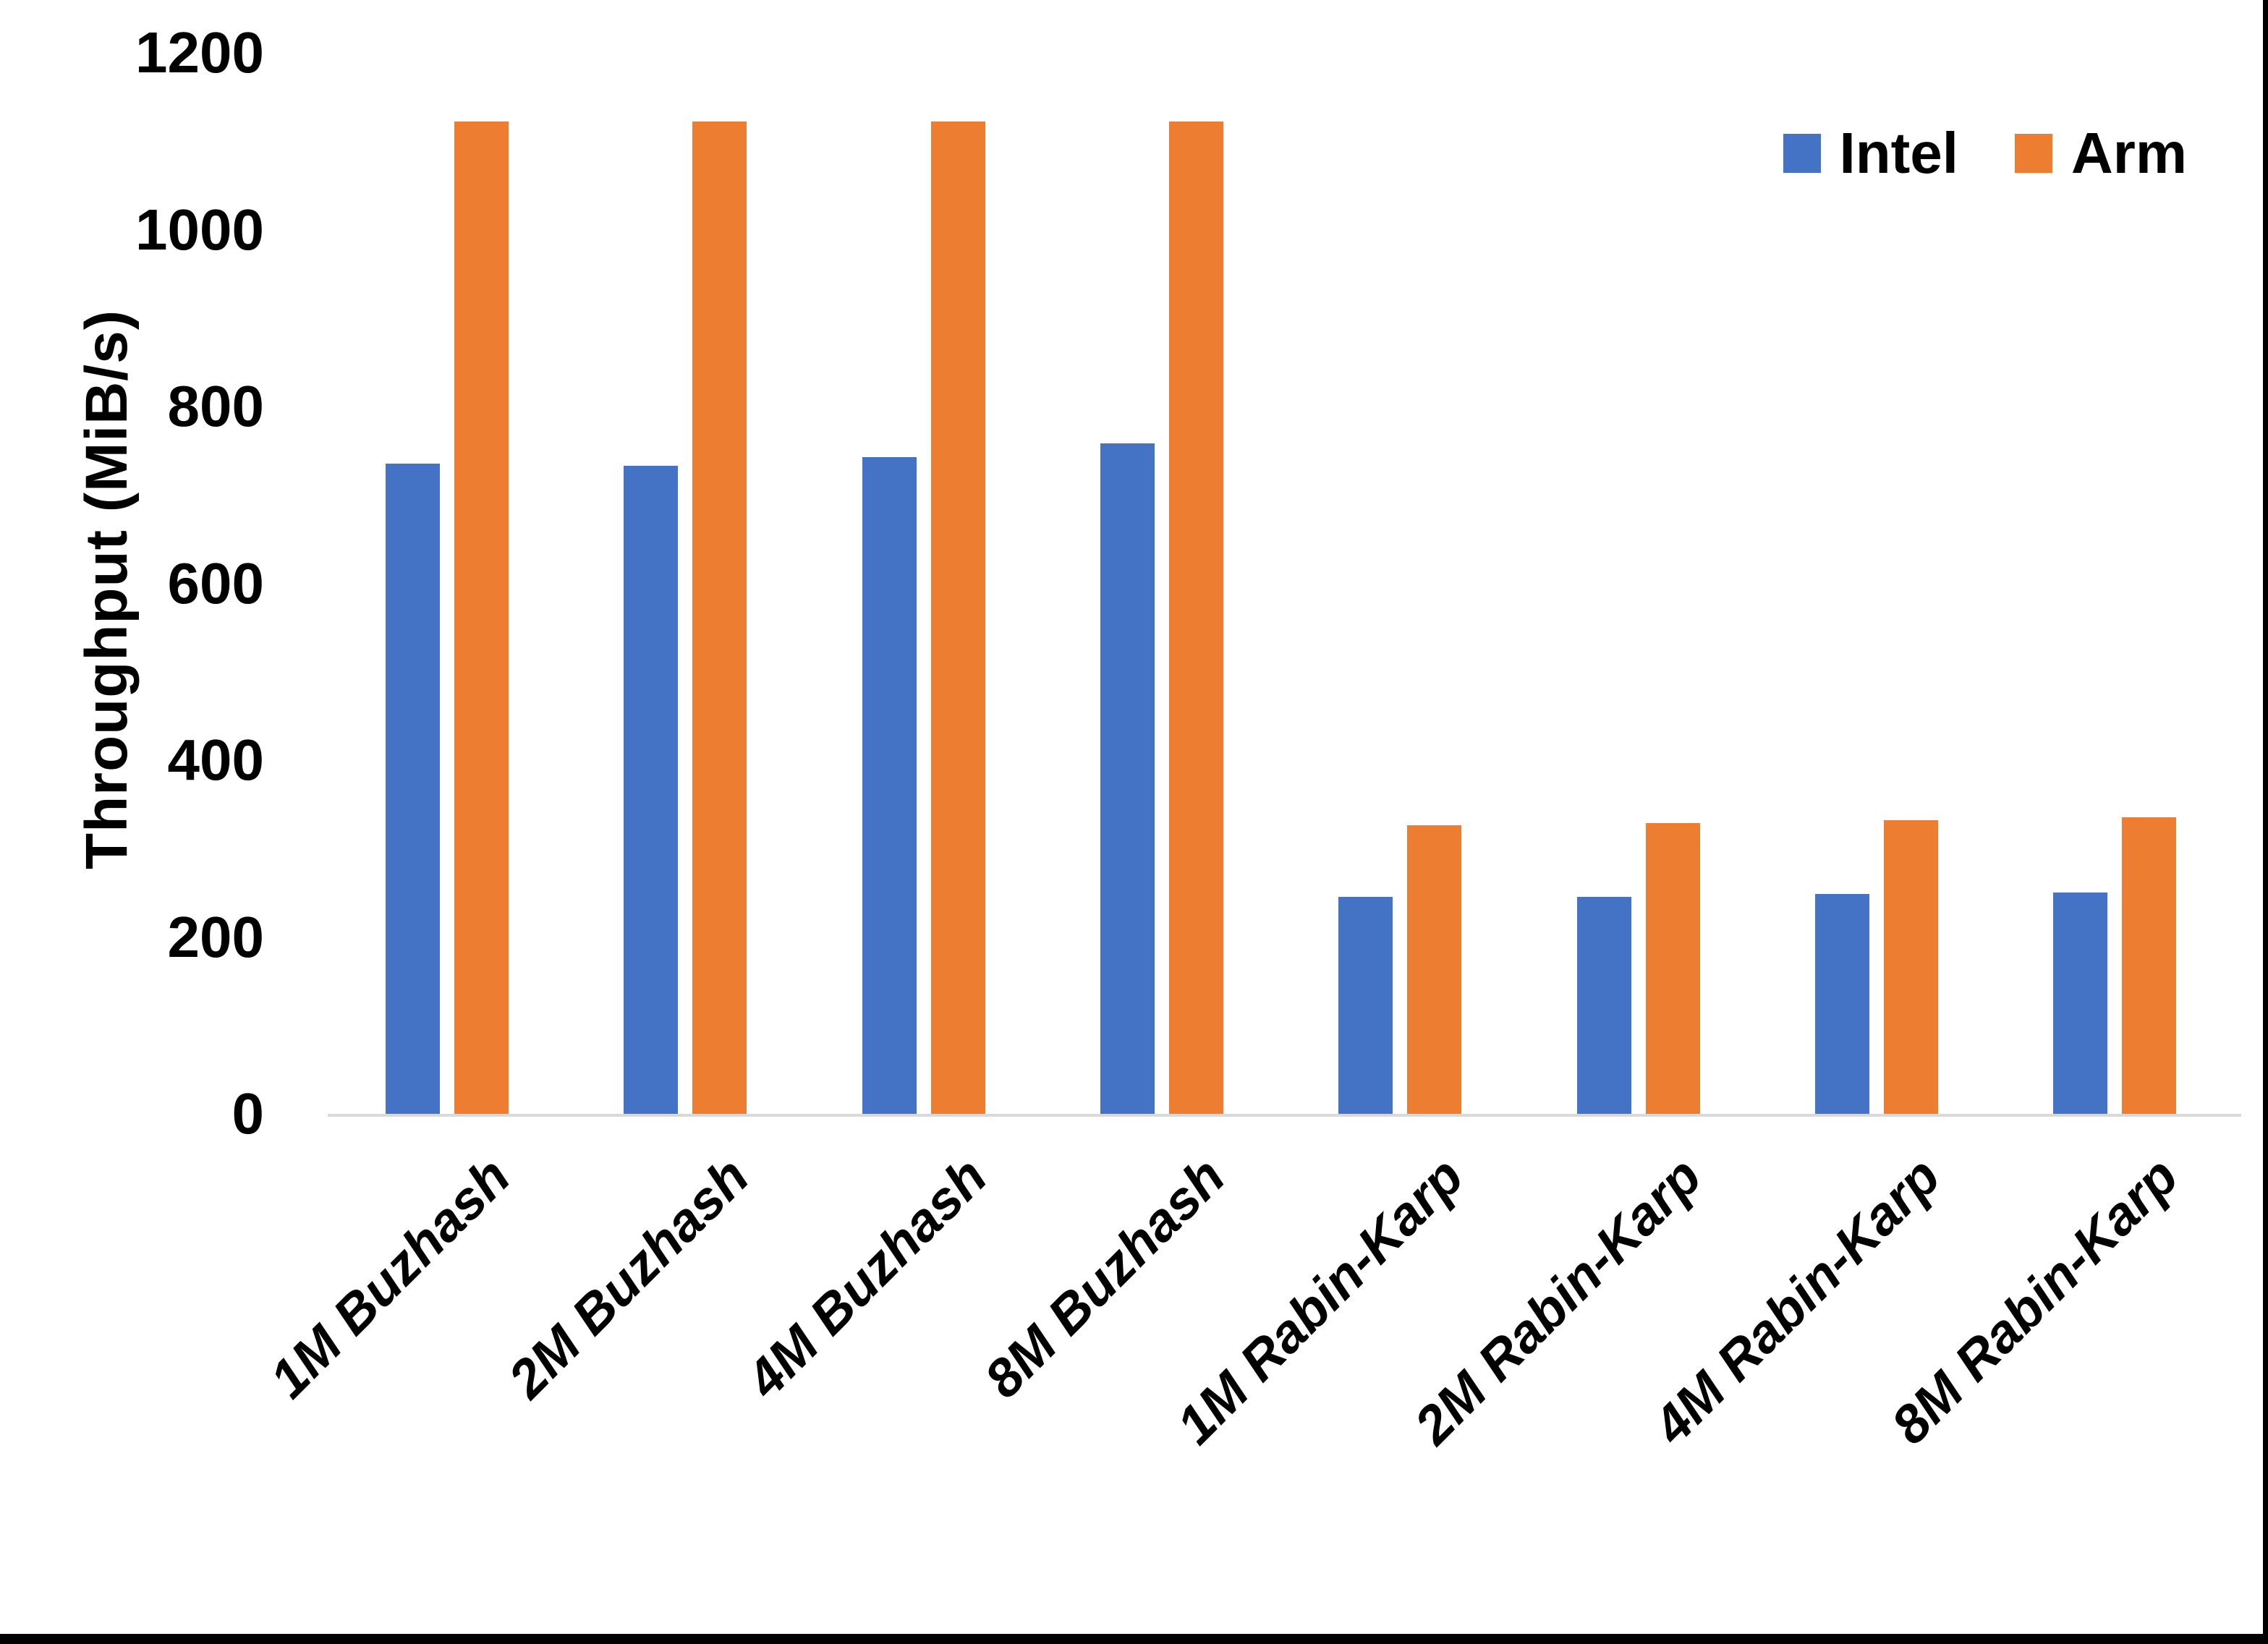 The height and width of the screenshot is (1644, 2268). I want to click on legend-label-intel: Intel, so click(1898, 153).